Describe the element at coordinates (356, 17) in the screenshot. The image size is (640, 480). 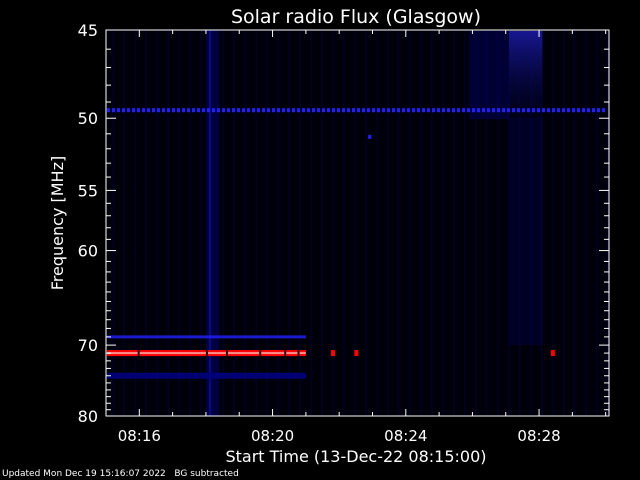
I see `chart-title: Solar radio Flux (Glasgow)` at that location.